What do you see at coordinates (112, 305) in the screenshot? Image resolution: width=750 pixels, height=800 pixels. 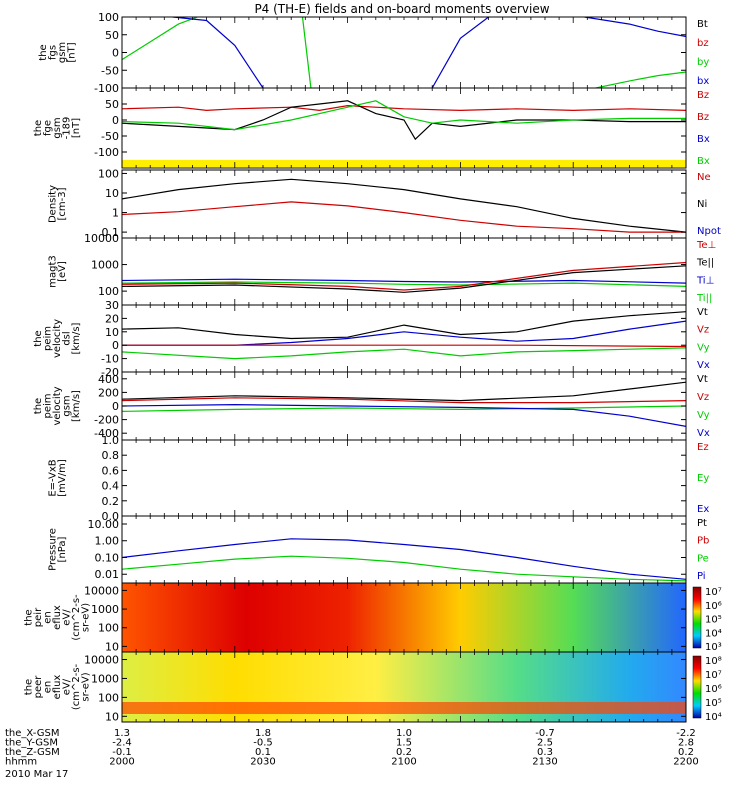 I see `y-tick-label: 30` at bounding box center [112, 305].